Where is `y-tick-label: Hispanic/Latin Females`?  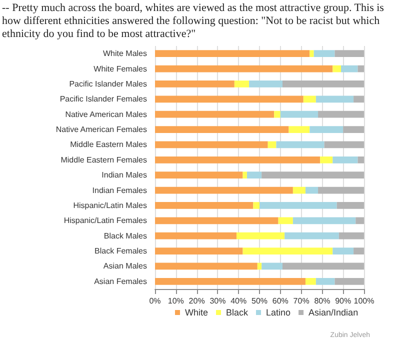 y-tick-label: Hispanic/Latin Females is located at coordinates (105, 221).